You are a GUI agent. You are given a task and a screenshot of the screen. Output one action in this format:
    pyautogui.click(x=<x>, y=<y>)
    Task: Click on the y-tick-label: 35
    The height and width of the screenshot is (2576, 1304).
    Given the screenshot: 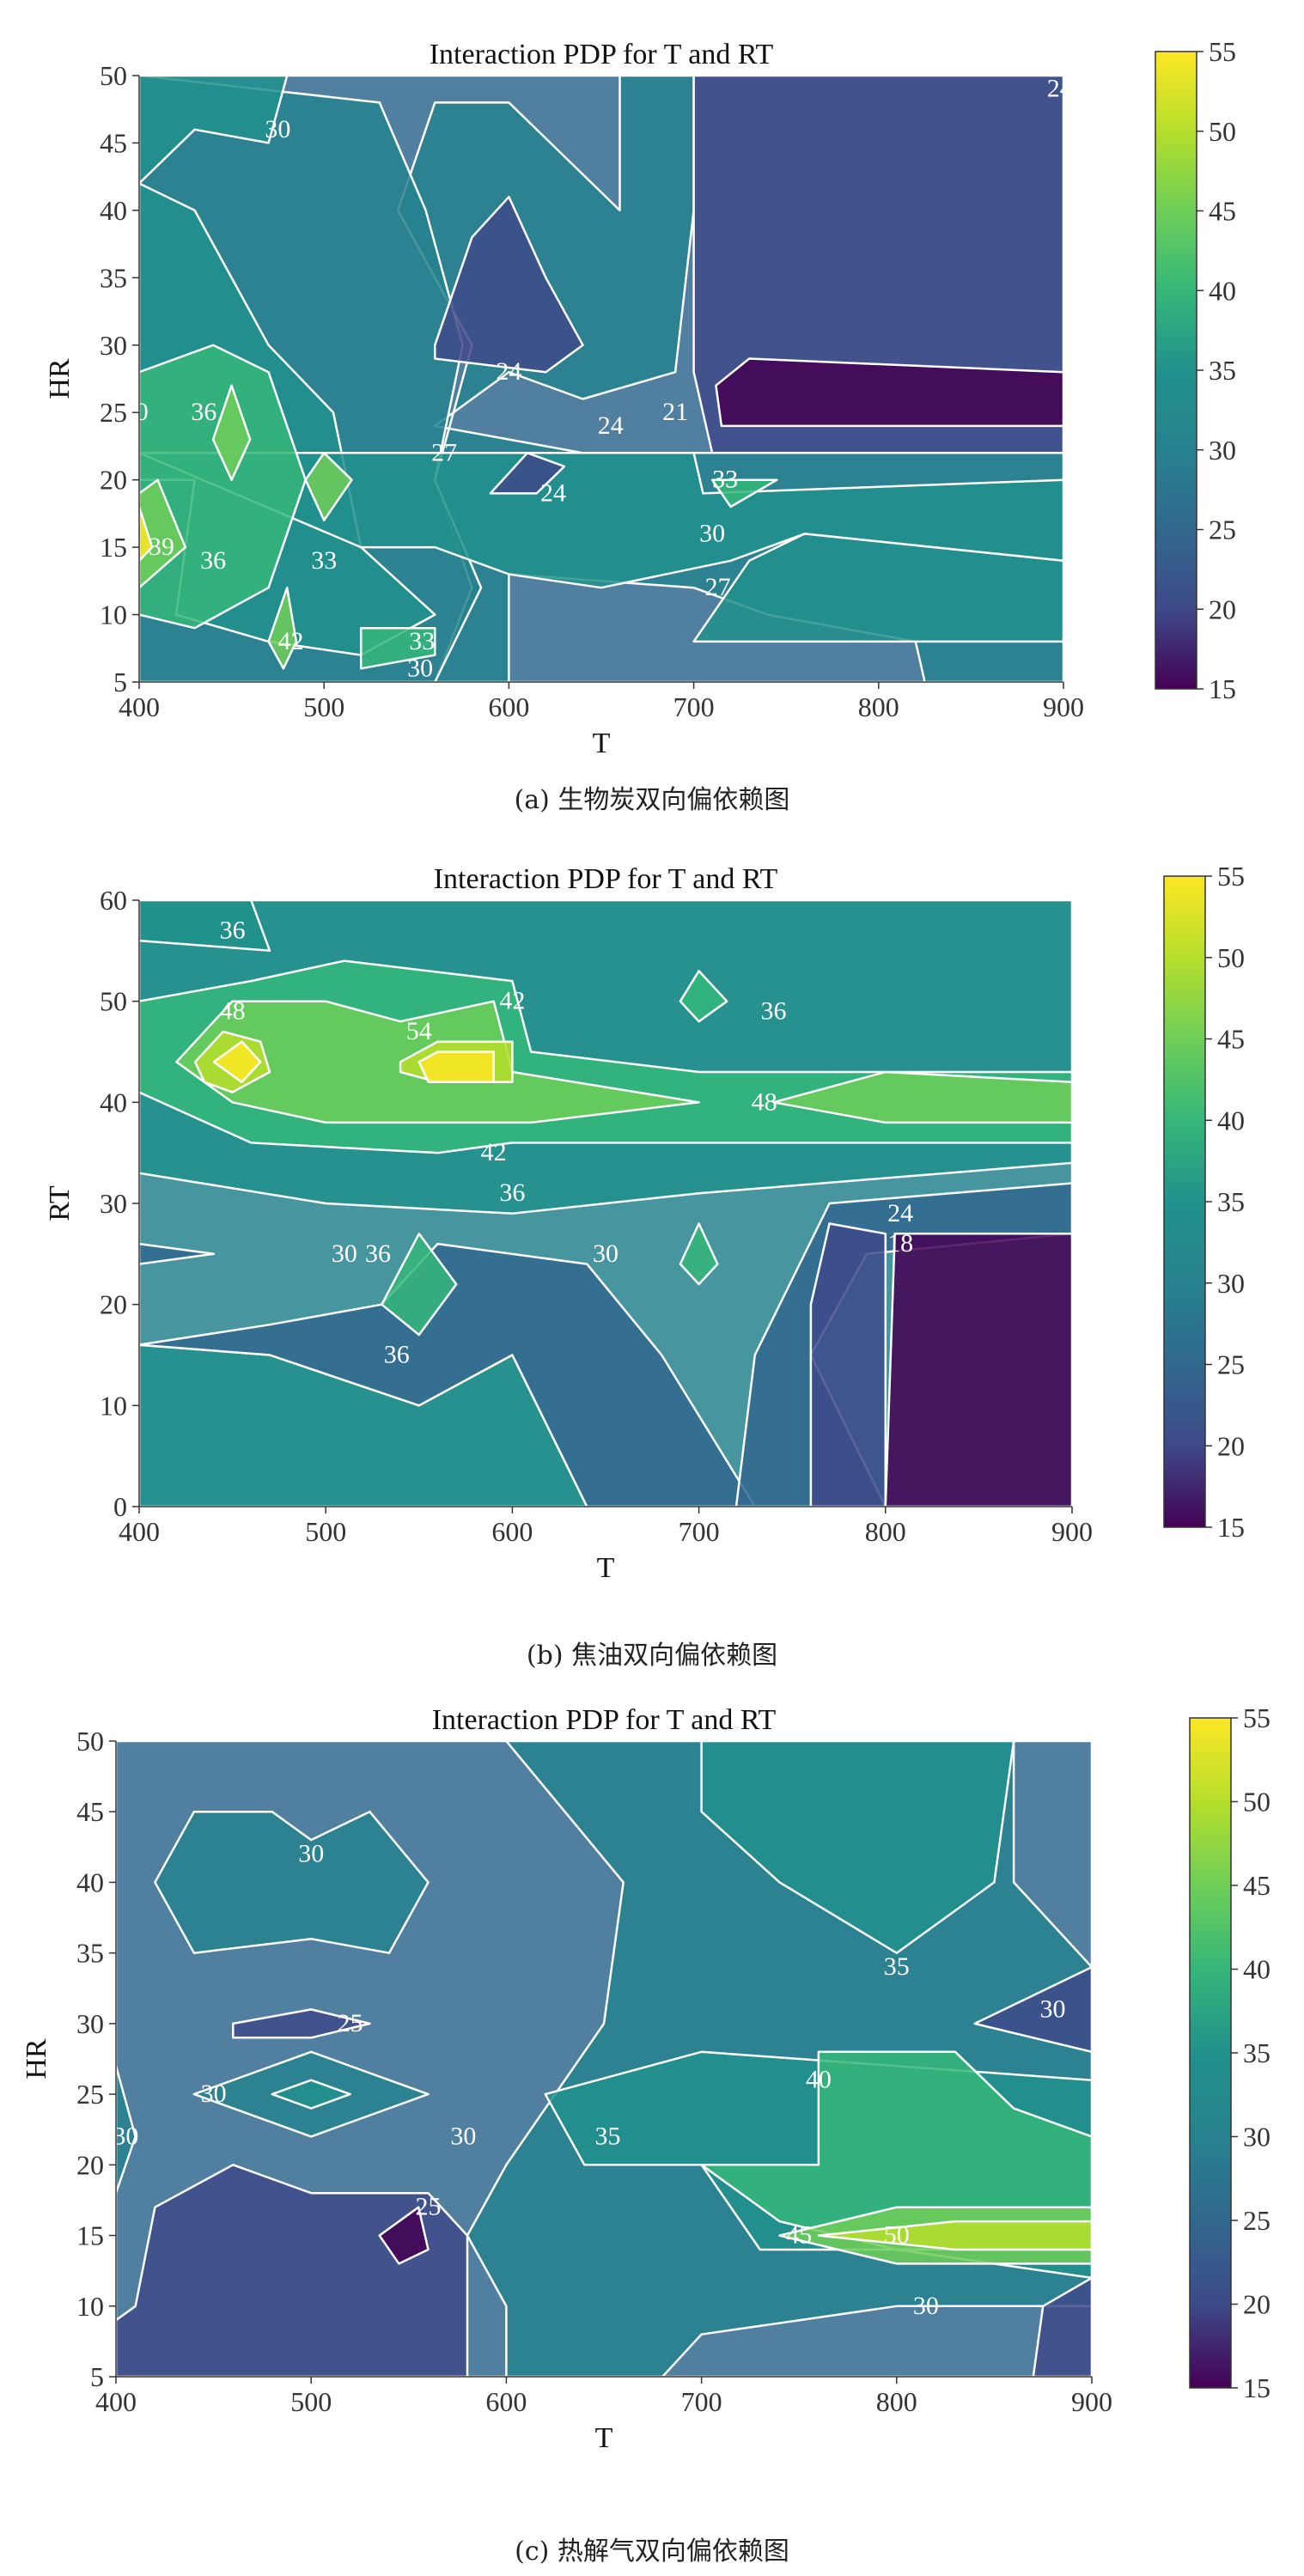 What is the action you would take?
    pyautogui.click(x=114, y=277)
    